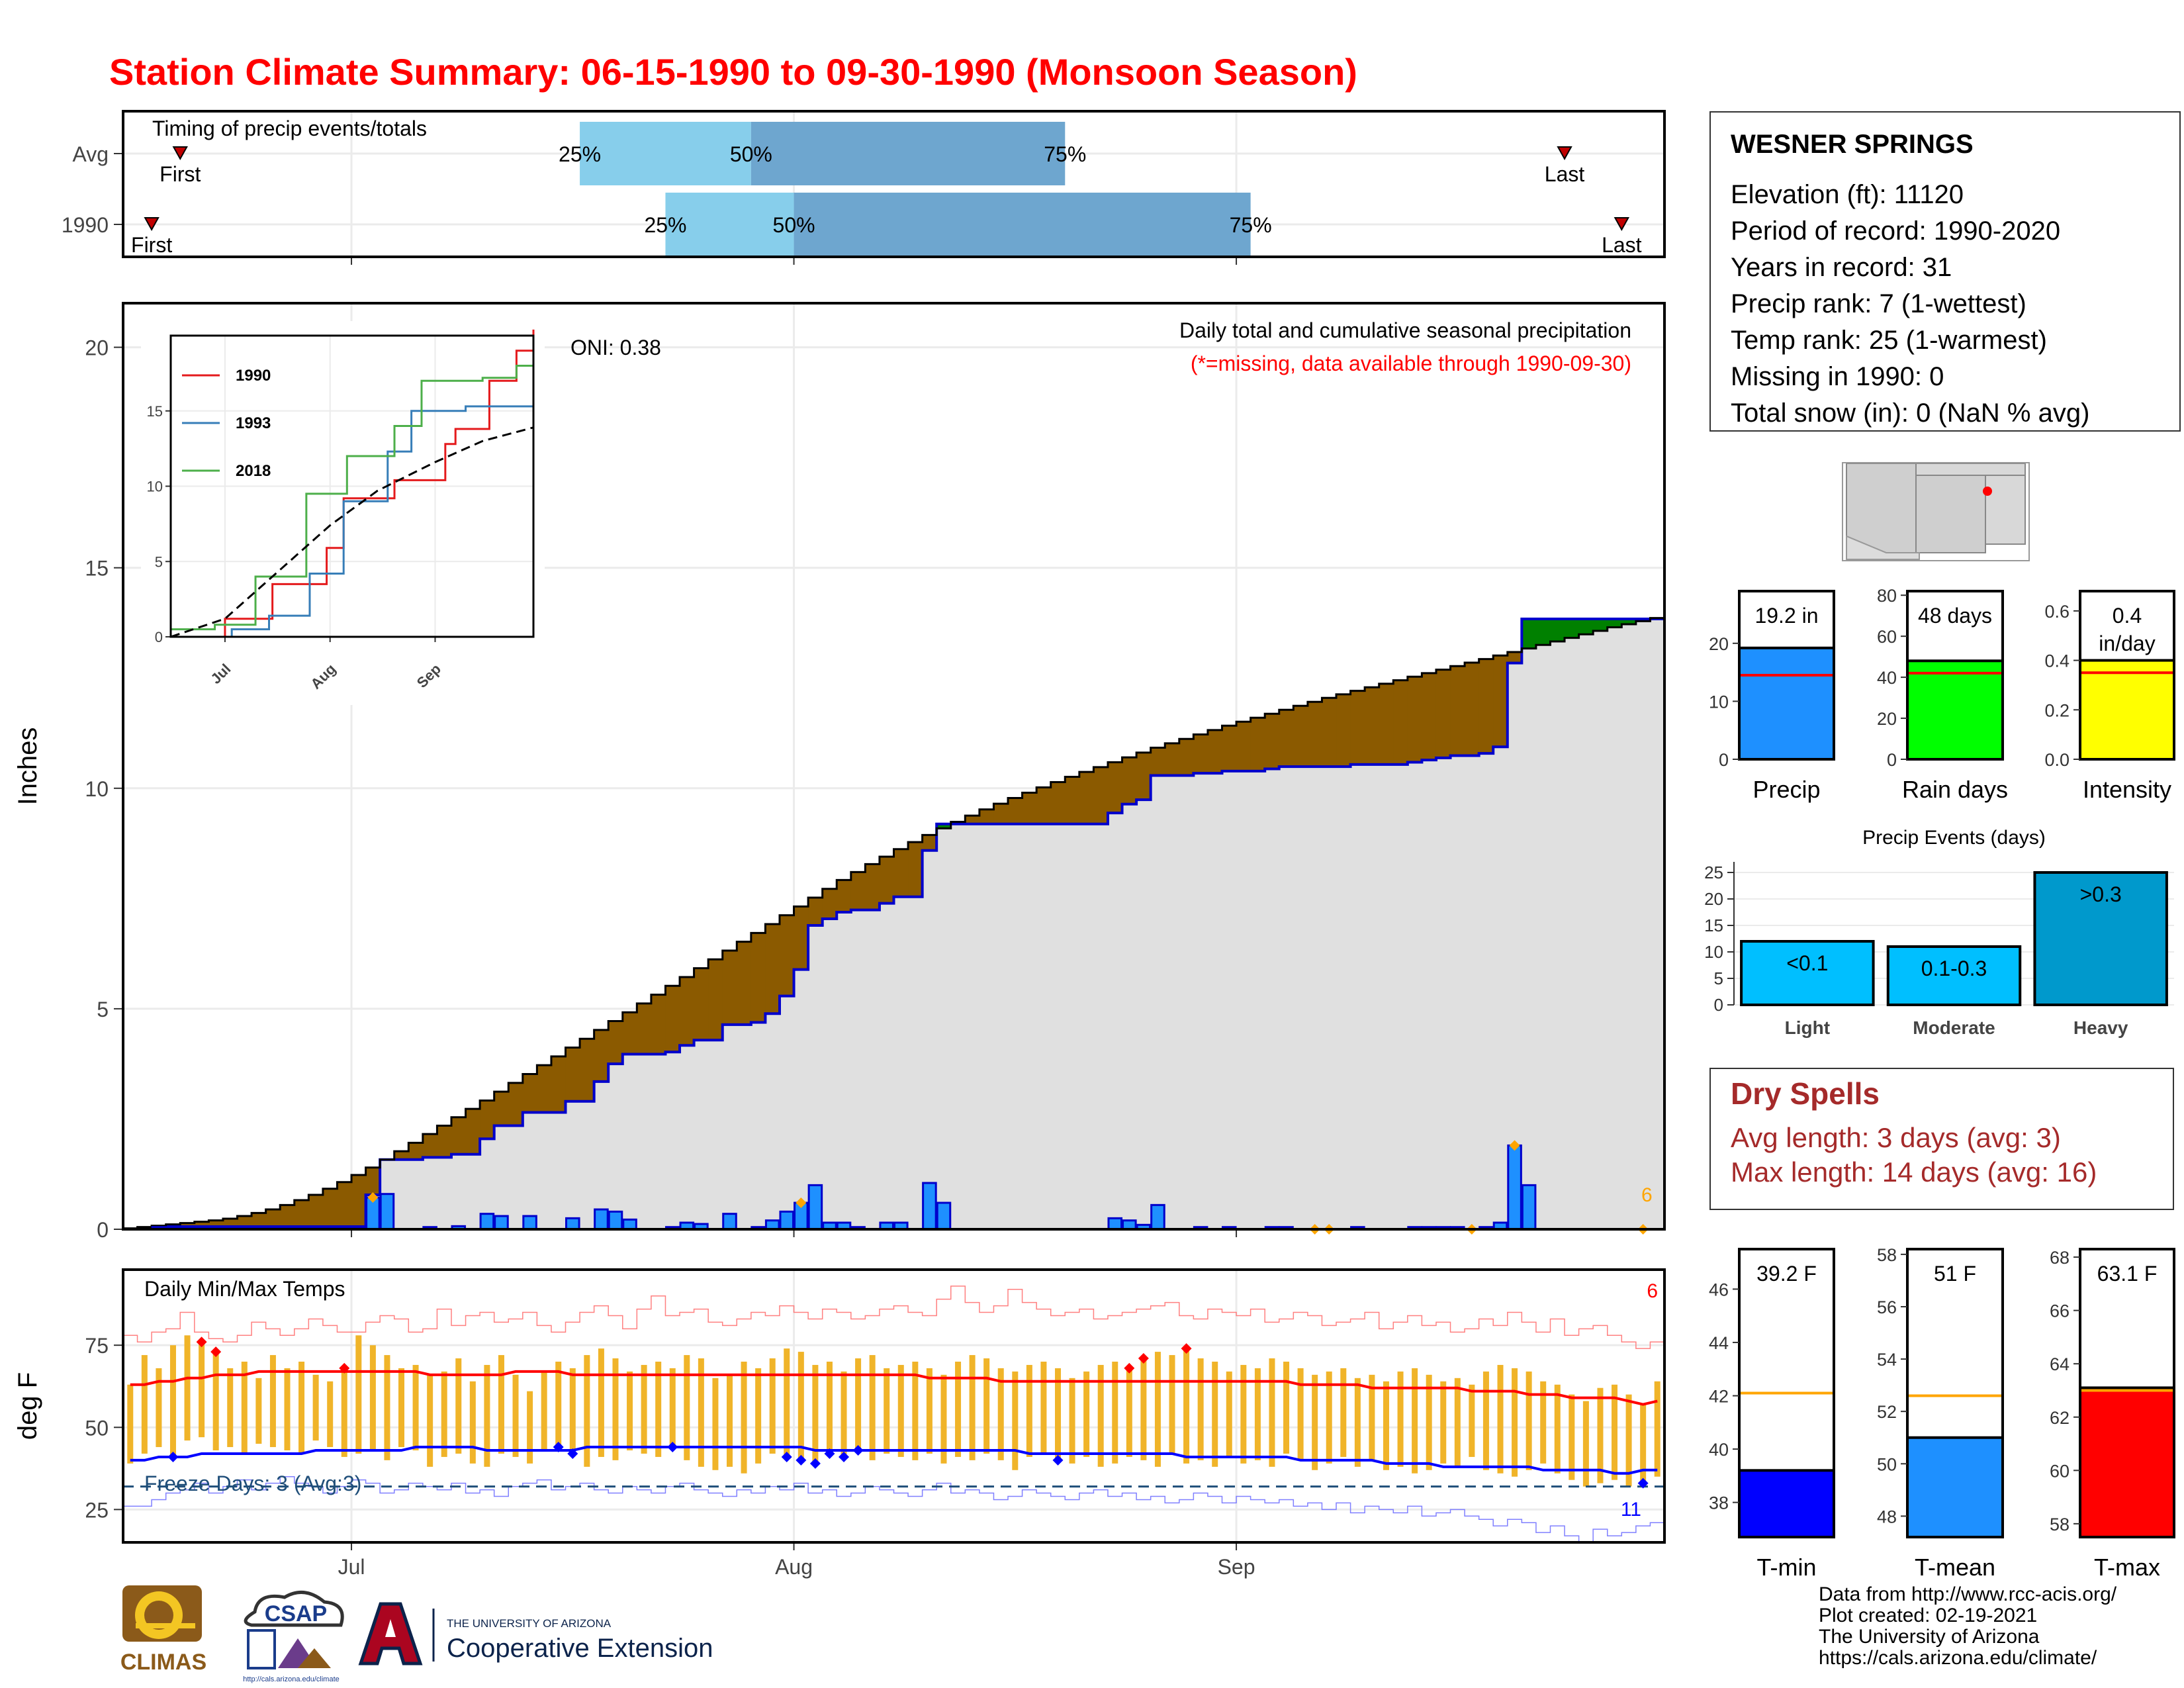 The height and width of the screenshot is (1688, 2184). What do you see at coordinates (2127, 789) in the screenshot?
I see `summary-category-label: Intensity` at bounding box center [2127, 789].